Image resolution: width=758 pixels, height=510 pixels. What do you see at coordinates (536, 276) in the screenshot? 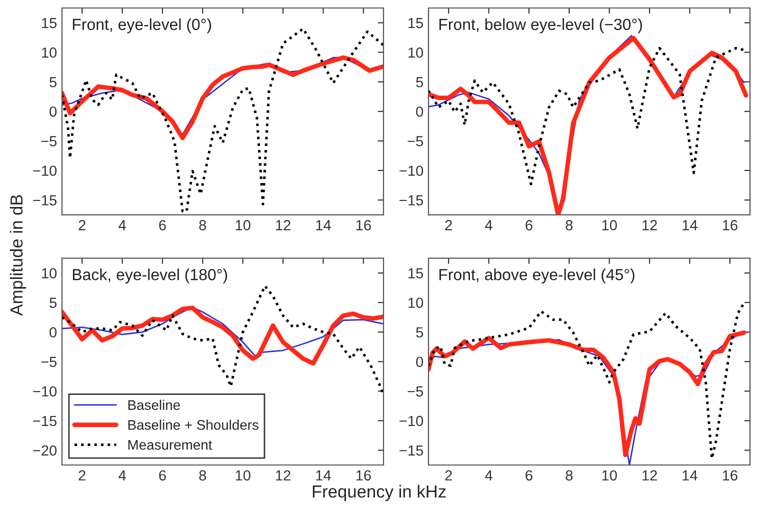
I see `text: Front, above eye-level (45°)` at bounding box center [536, 276].